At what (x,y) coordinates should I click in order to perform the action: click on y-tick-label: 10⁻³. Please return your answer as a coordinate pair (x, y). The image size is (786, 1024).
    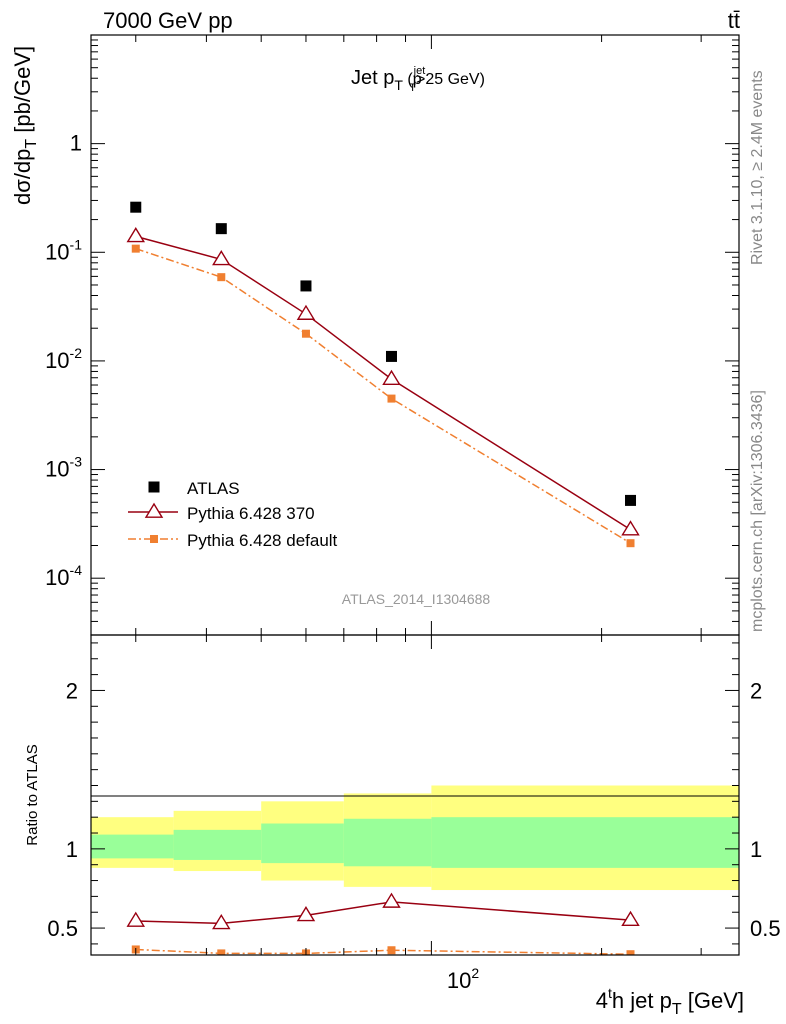
    Looking at the image, I should click on (63, 468).